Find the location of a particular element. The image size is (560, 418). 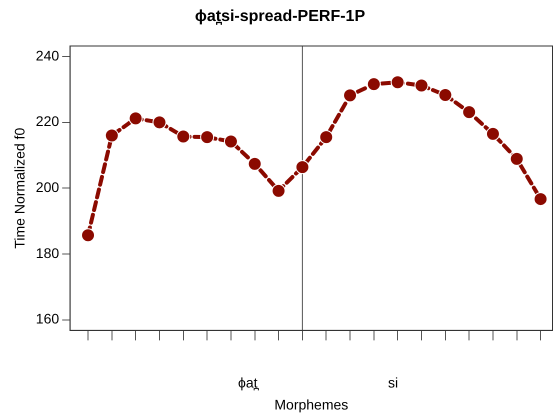

y-axis-title: Time Normalized f0 is located at coordinates (19, 188).